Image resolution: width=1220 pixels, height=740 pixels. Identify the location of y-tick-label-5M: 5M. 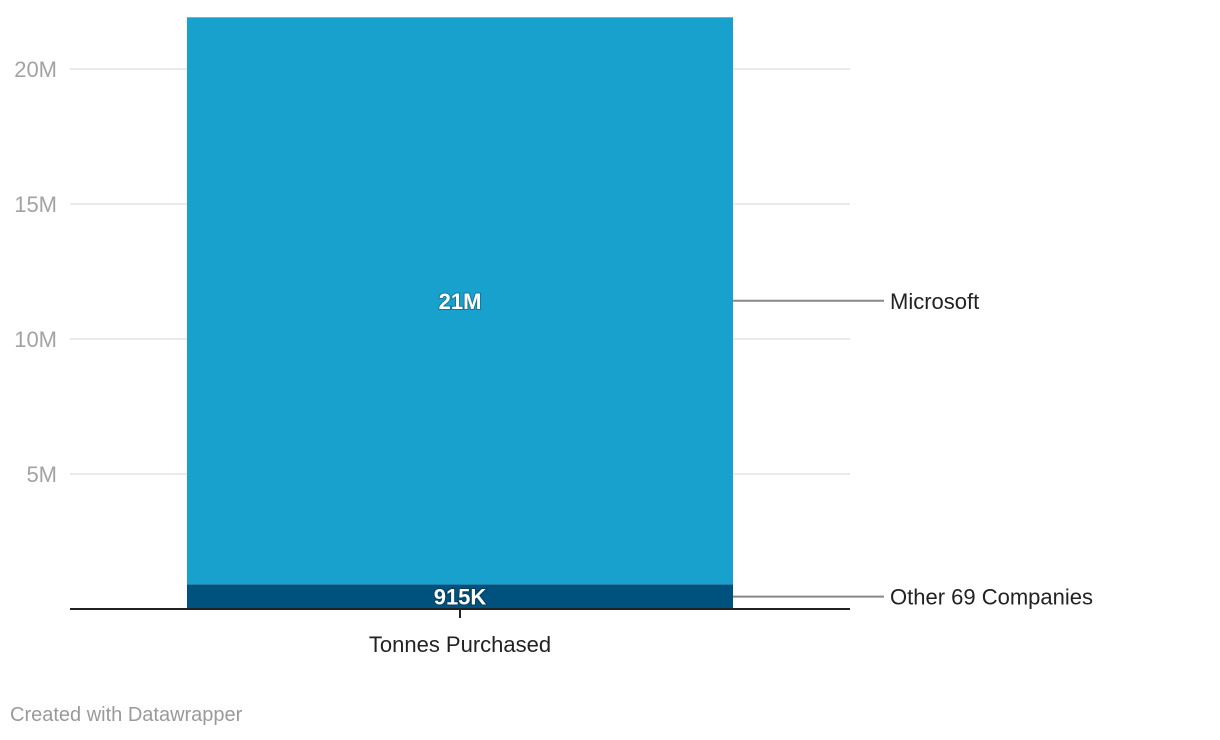
(41, 474).